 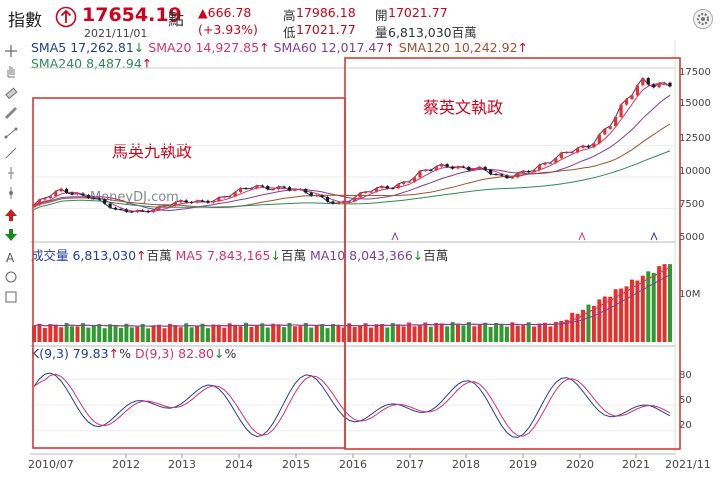 I want to click on gear-icon, so click(x=703, y=19).